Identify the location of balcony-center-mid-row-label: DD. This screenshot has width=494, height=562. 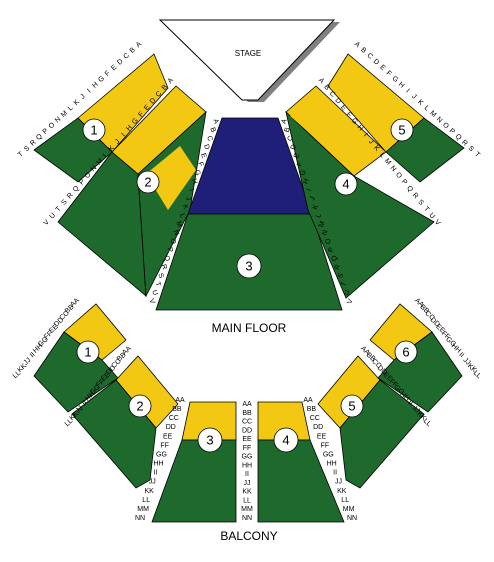
(247, 430).